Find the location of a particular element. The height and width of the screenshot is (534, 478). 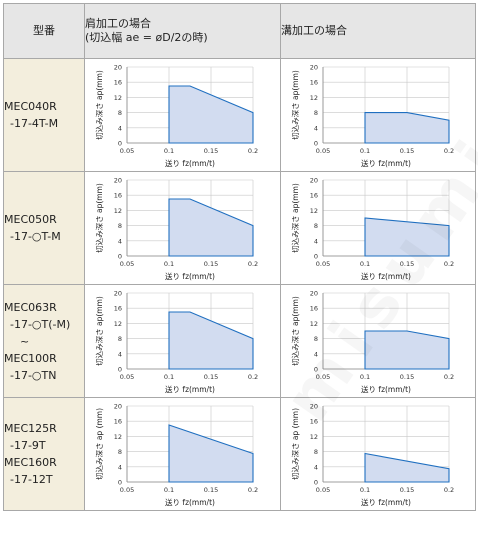

header-groove: 溝加工の場合 is located at coordinates (378, 31).